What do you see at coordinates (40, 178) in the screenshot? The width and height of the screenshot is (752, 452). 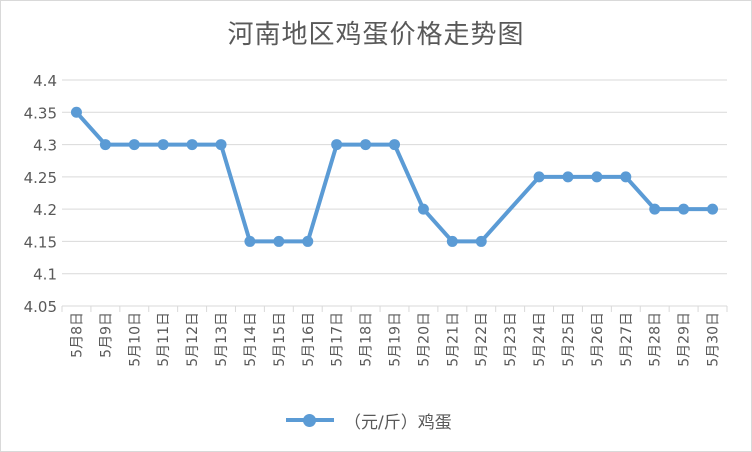 I see `y-tick-label: 4.25` at bounding box center [40, 178].